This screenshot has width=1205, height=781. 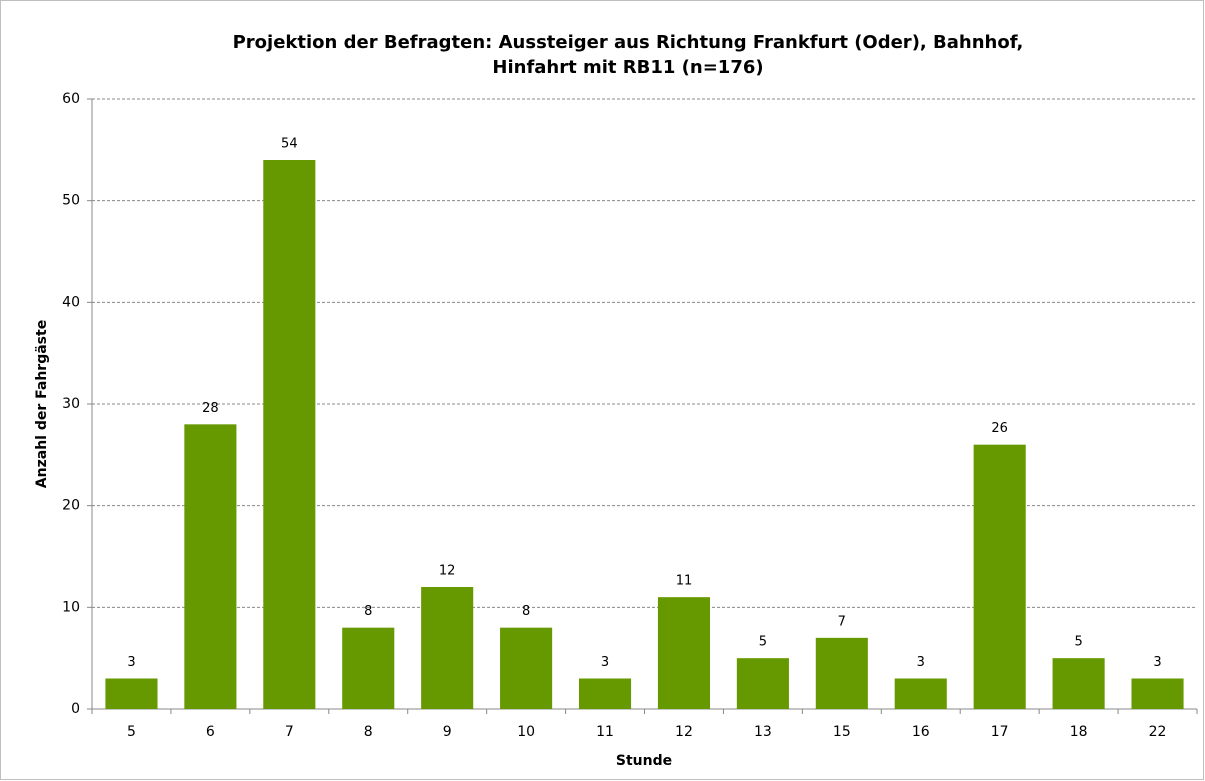 What do you see at coordinates (842, 621) in the screenshot?
I see `value-label: 7` at bounding box center [842, 621].